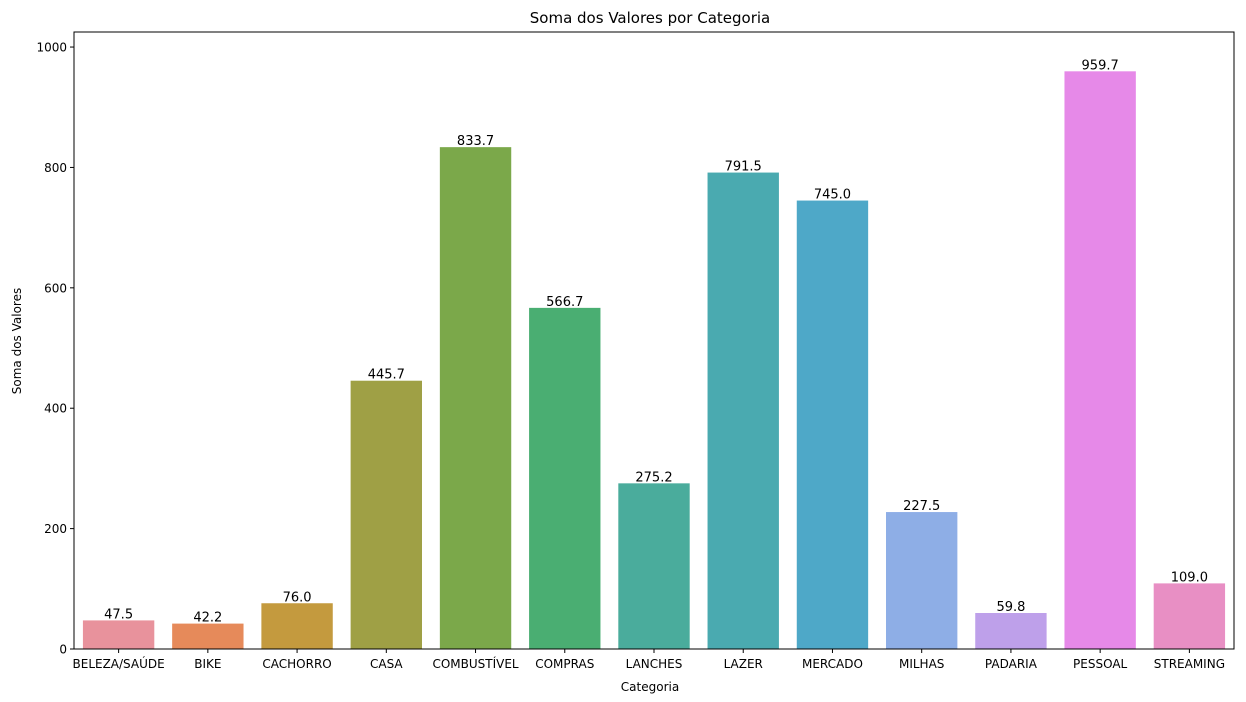 Image resolution: width=1246 pixels, height=702 pixels. I want to click on bar-milhas, so click(922, 580).